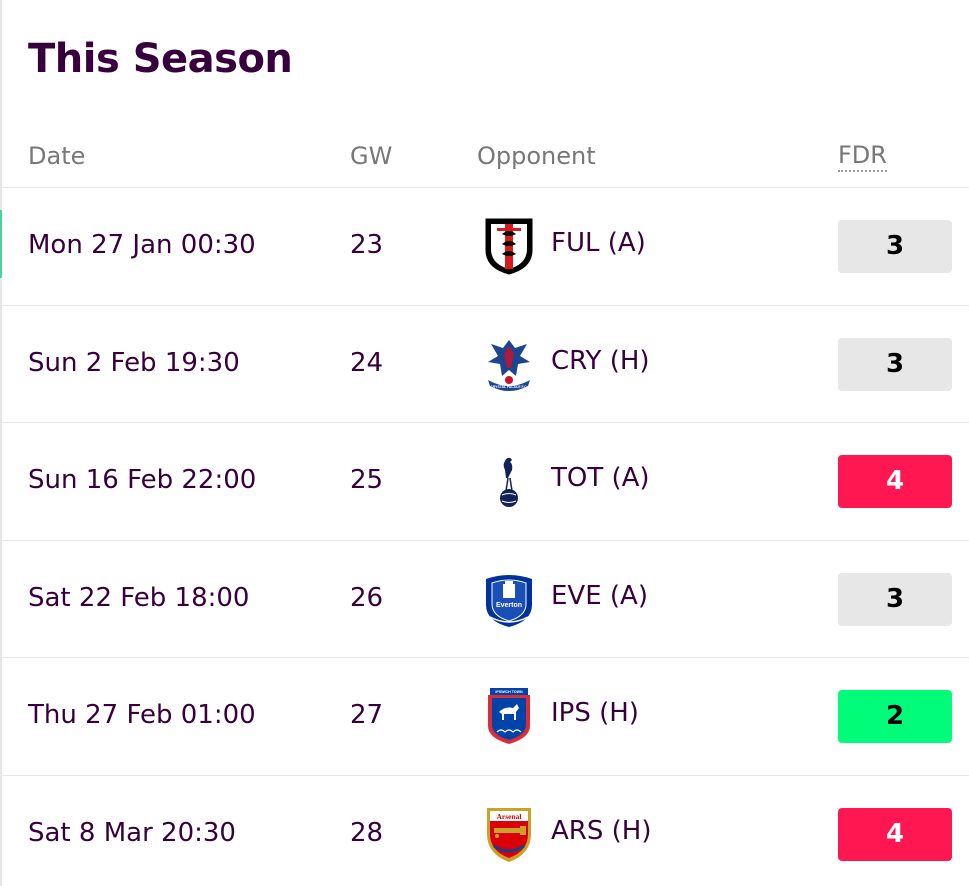 The image size is (969, 886). Describe the element at coordinates (509, 816) in the screenshot. I see `crest-wordmark: Arsenal` at that location.